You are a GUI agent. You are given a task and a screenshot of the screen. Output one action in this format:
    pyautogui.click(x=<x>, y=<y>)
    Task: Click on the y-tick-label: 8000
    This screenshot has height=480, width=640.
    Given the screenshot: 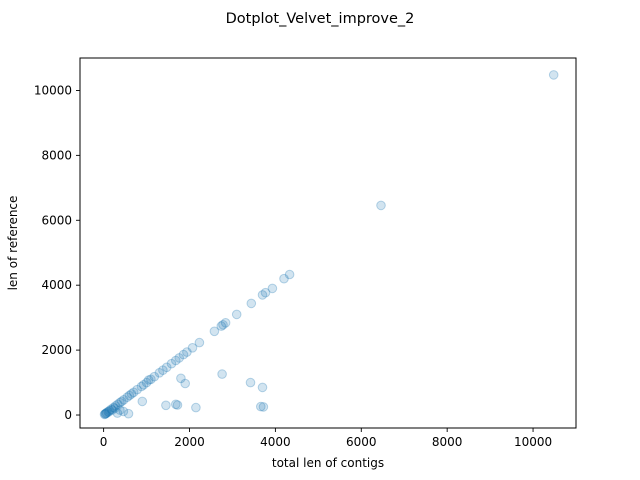 What is the action you would take?
    pyautogui.click(x=56, y=155)
    